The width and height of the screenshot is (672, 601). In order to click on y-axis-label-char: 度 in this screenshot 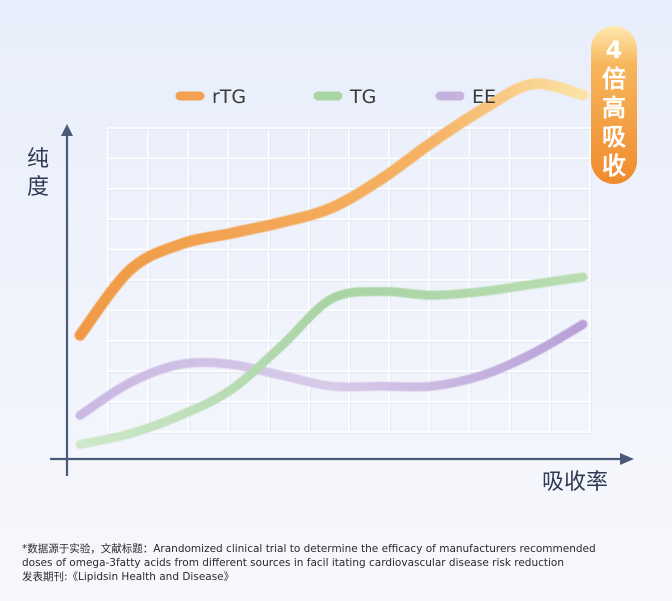, I will do `click(38, 187)`.